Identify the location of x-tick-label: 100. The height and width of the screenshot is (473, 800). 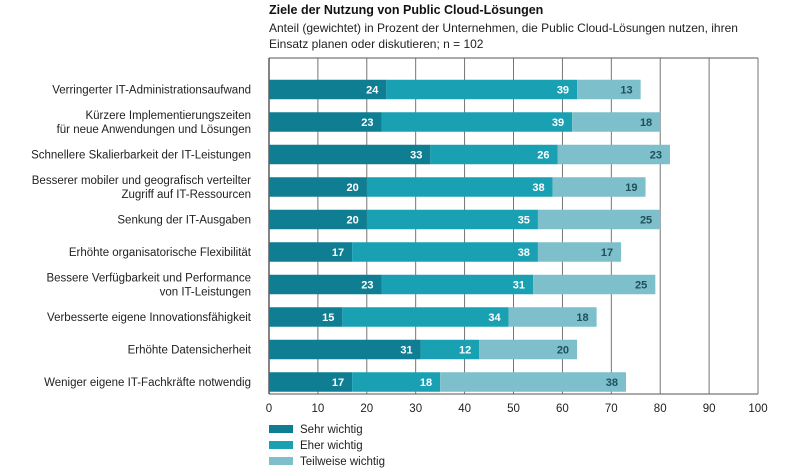
(757, 409).